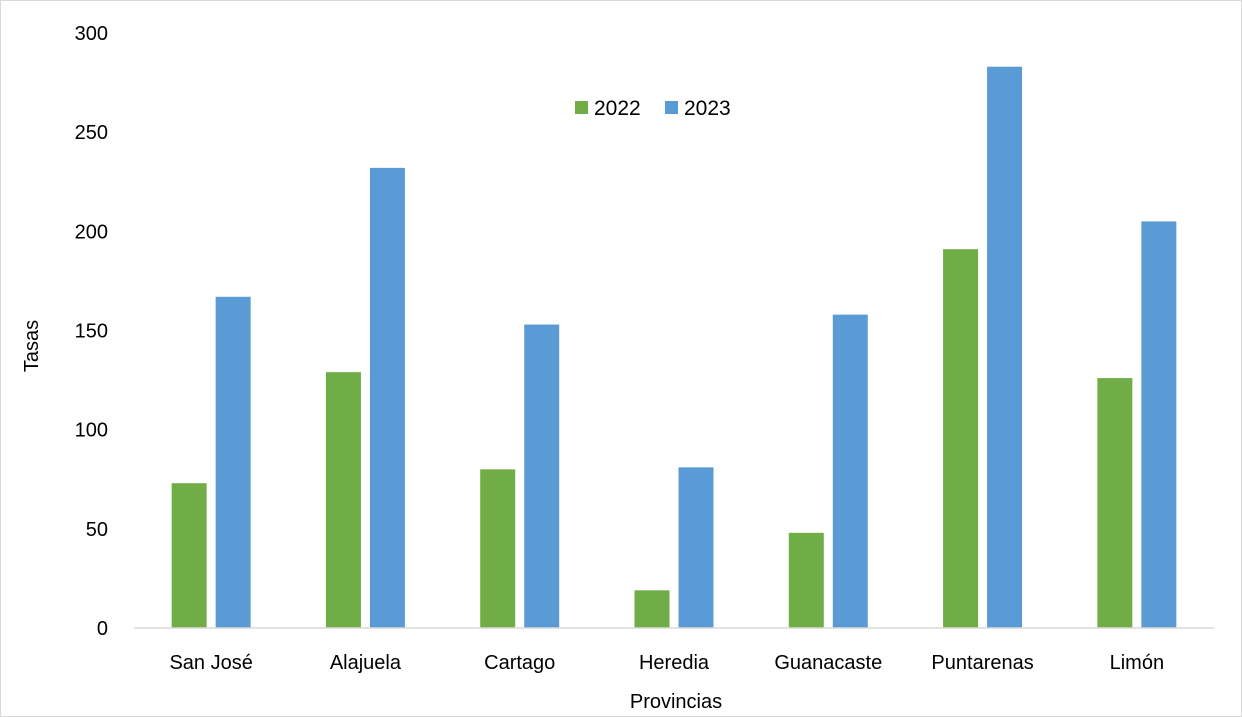 The image size is (1242, 717). What do you see at coordinates (828, 663) in the screenshot?
I see `x-tick-label: Guanacaste` at bounding box center [828, 663].